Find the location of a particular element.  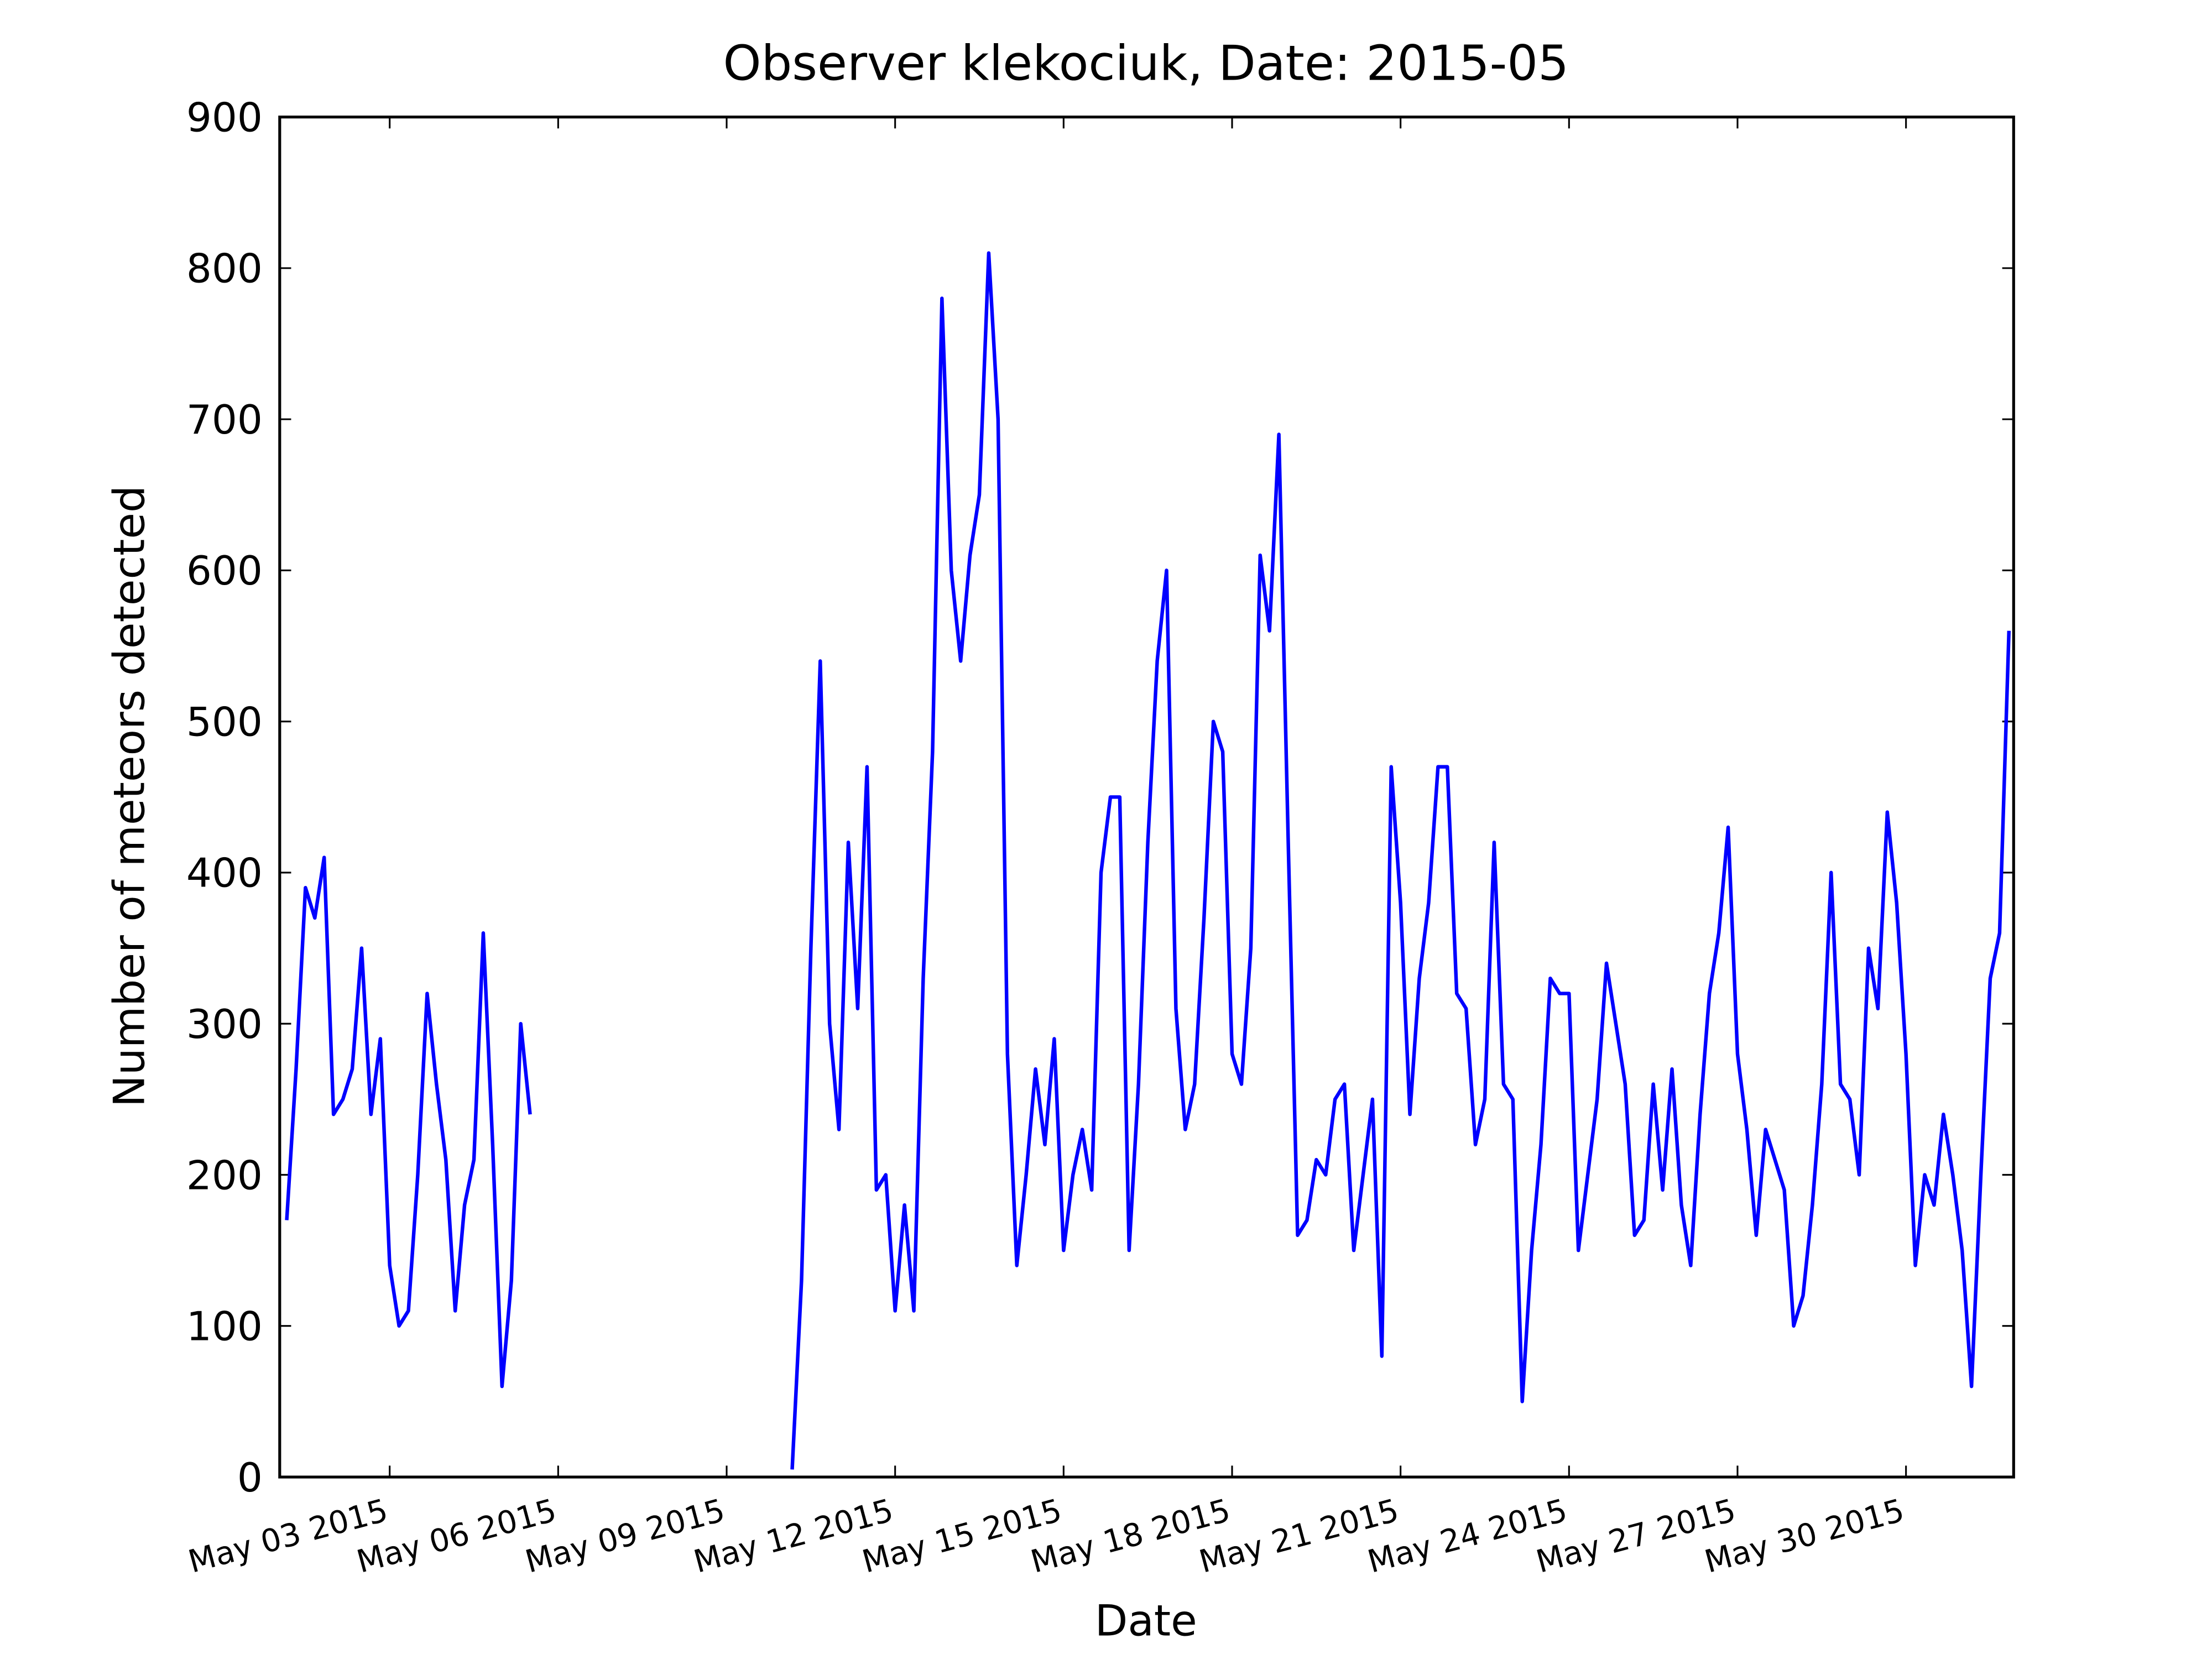

chart-title: Observer klekociuk, Date: 2015-05 is located at coordinates (1146, 64).